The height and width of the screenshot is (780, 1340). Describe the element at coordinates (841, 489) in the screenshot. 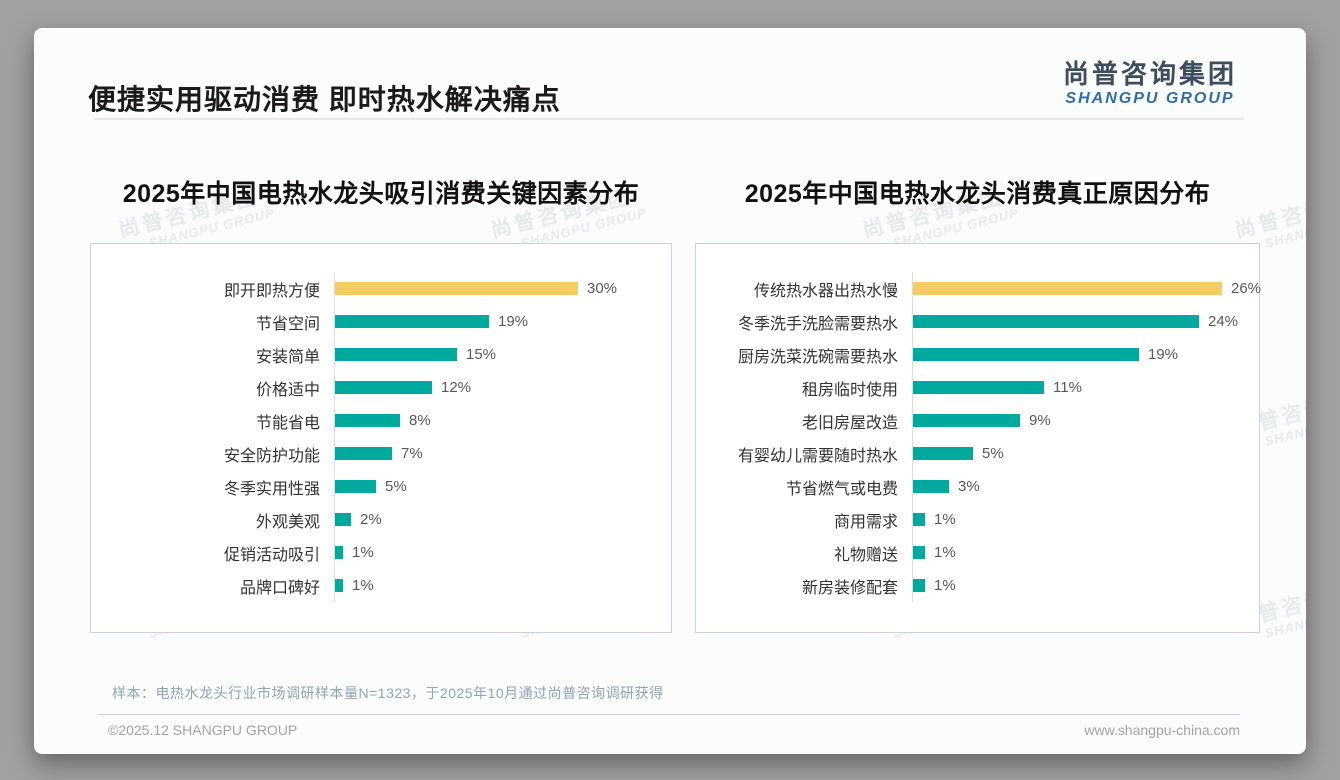

I see `category-label: 节省燃气或电费` at that location.